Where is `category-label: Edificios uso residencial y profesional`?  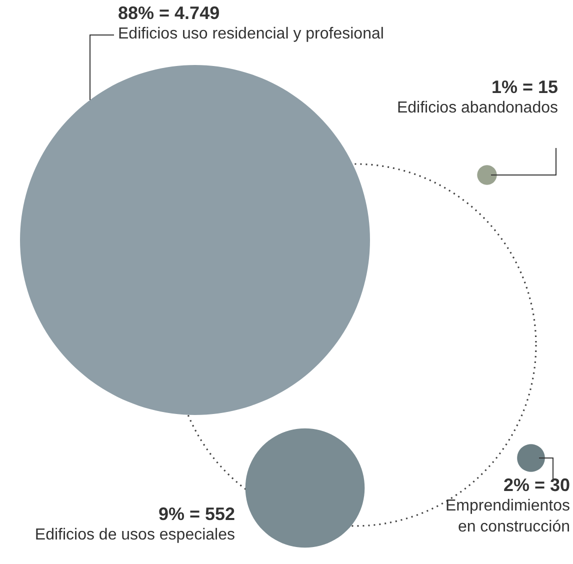
category-label: Edificios uso residencial y profesional is located at coordinates (251, 34).